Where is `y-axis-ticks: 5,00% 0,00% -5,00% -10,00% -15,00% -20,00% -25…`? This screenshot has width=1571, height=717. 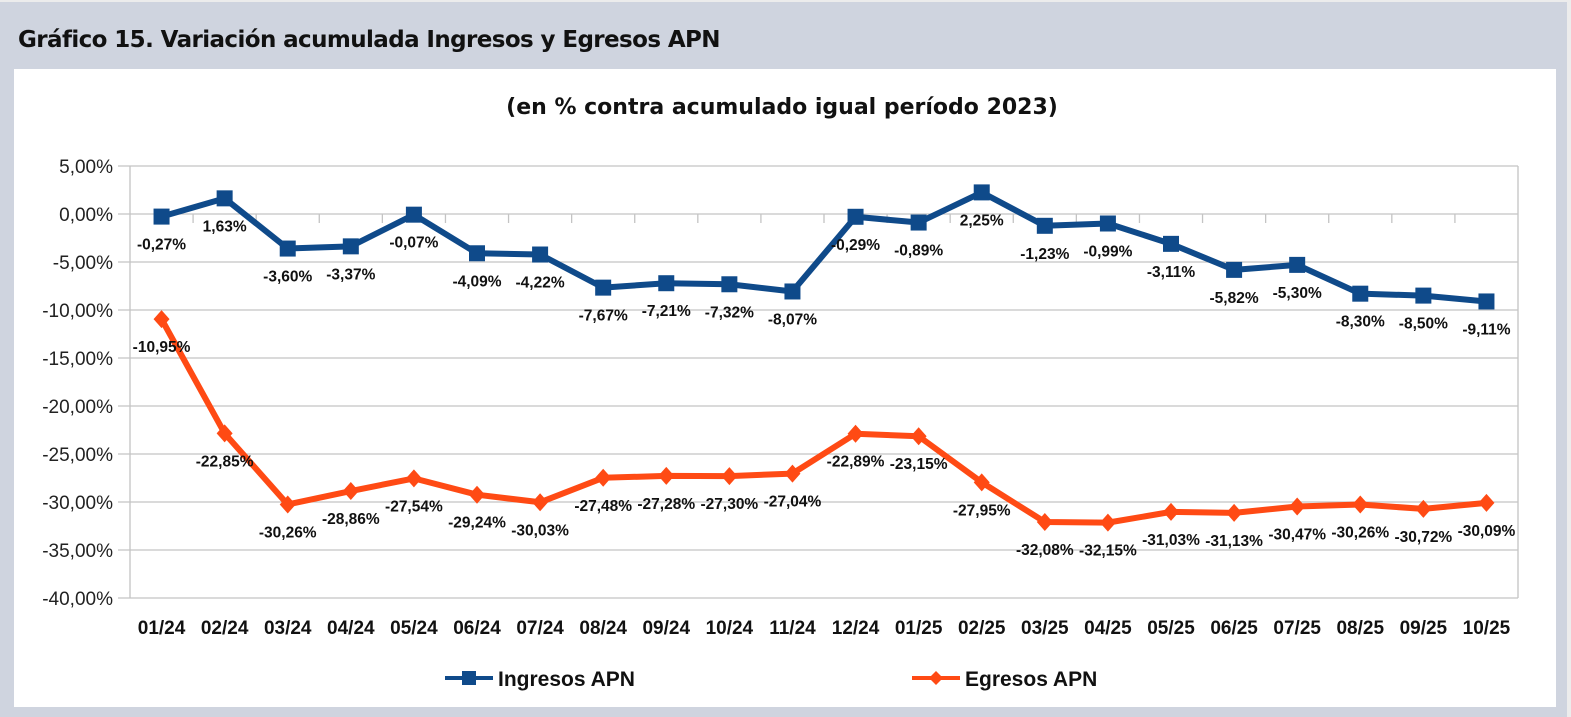
y-axis-ticks: 5,00% 0,00% -5,00% -10,00% -15,00% -20,00% -25… is located at coordinates (77, 383).